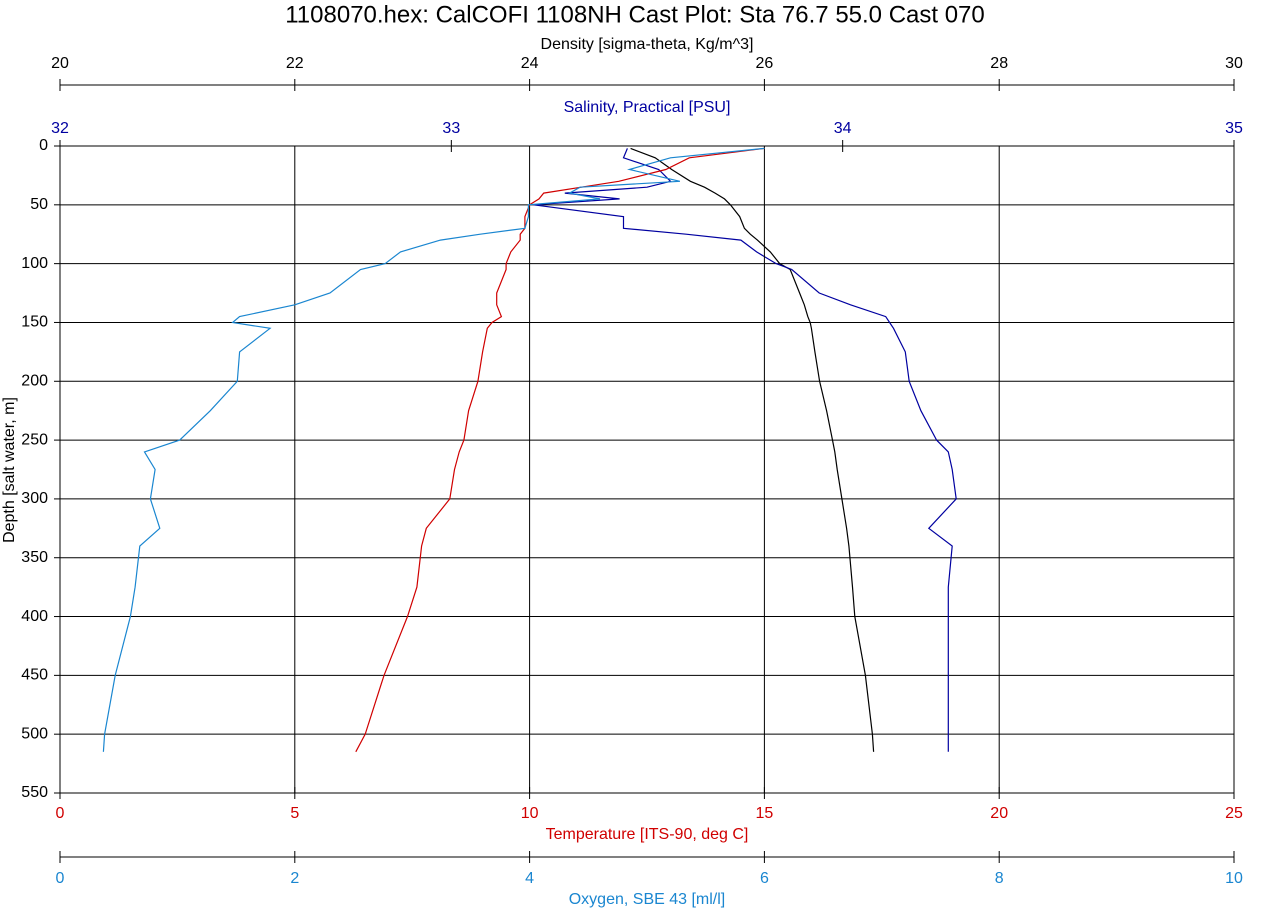  I want to click on x-tick-label: 30, so click(1234, 63).